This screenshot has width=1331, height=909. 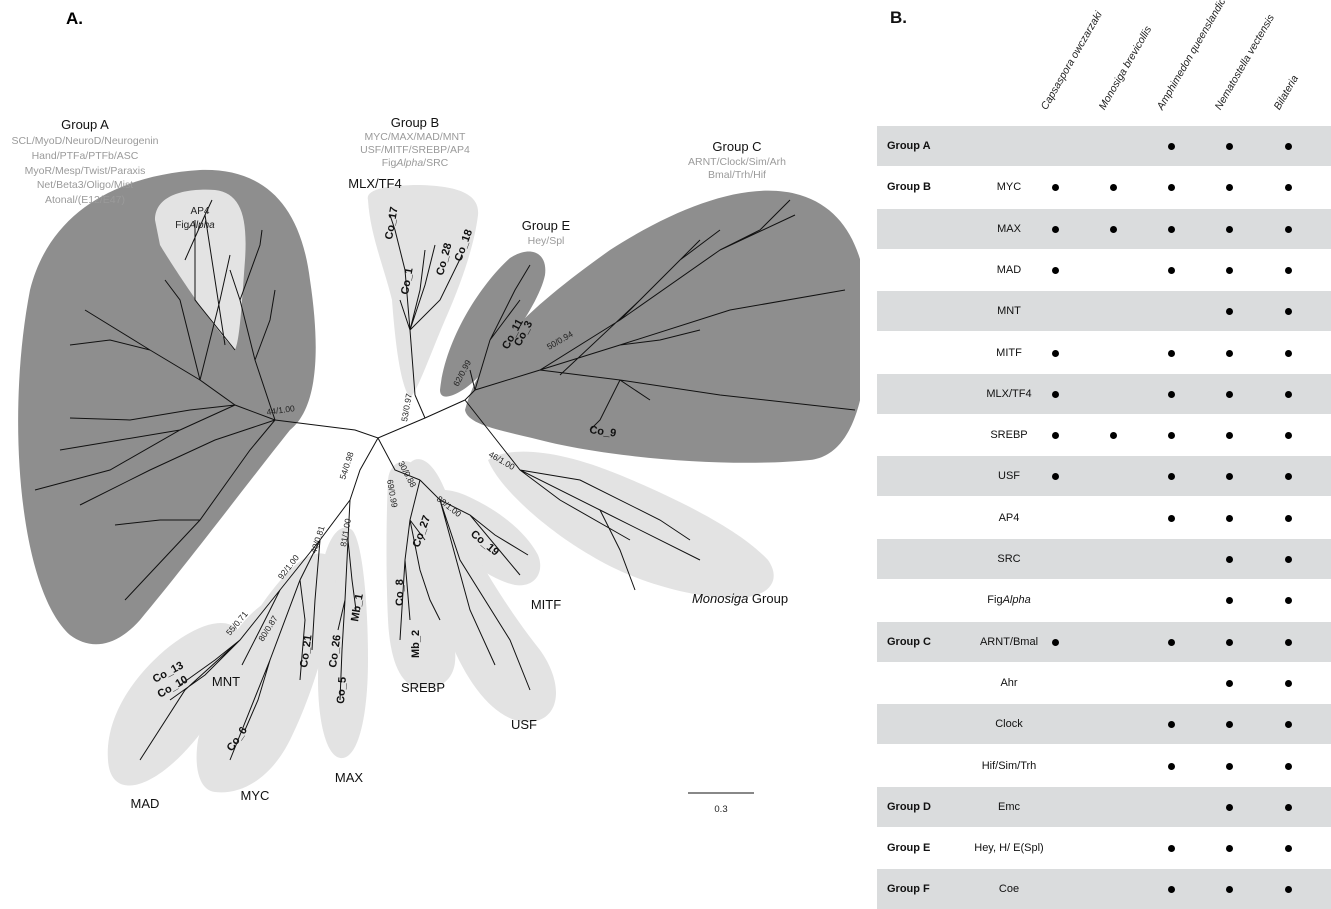 What do you see at coordinates (255, 795) in the screenshot?
I see `clade-myc: MYC` at bounding box center [255, 795].